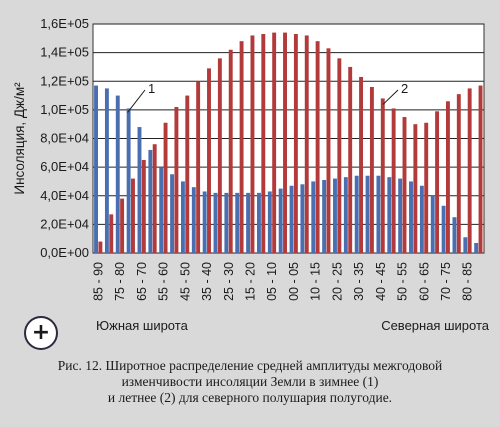  What do you see at coordinates (151, 88) in the screenshot?
I see `annotation-label-1: 1` at bounding box center [151, 88].